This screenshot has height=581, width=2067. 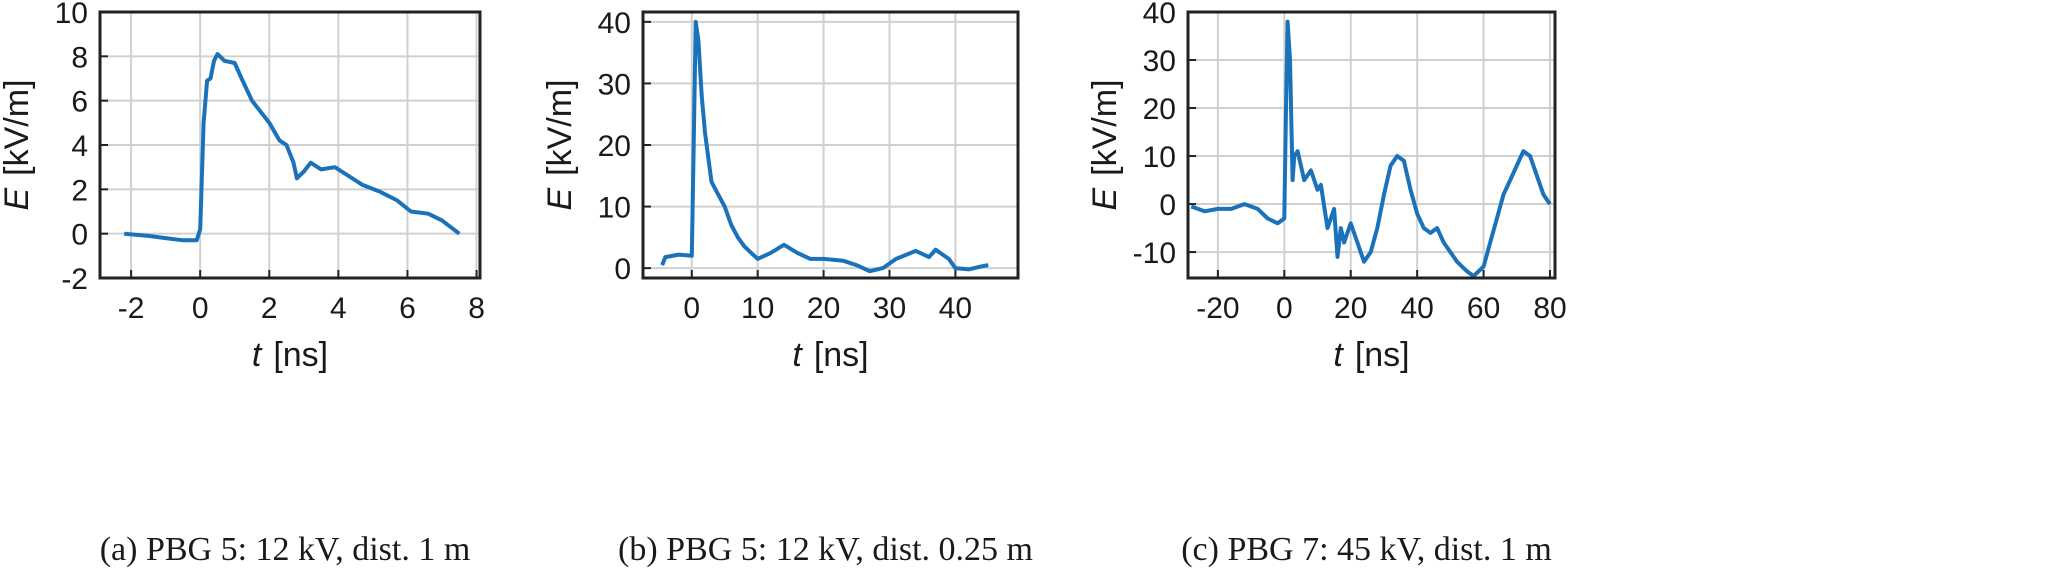 What do you see at coordinates (74, 279) in the screenshot?
I see `y-tick-label: -2` at bounding box center [74, 279].